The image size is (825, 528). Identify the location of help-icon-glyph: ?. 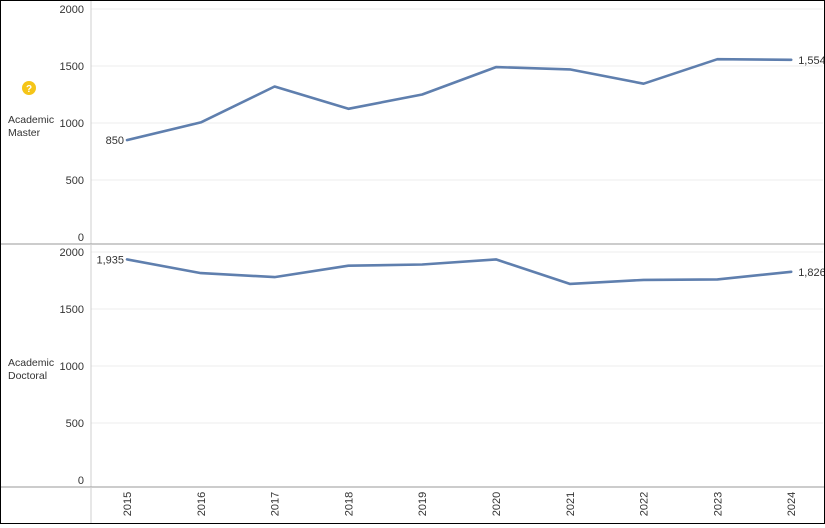
(29, 89).